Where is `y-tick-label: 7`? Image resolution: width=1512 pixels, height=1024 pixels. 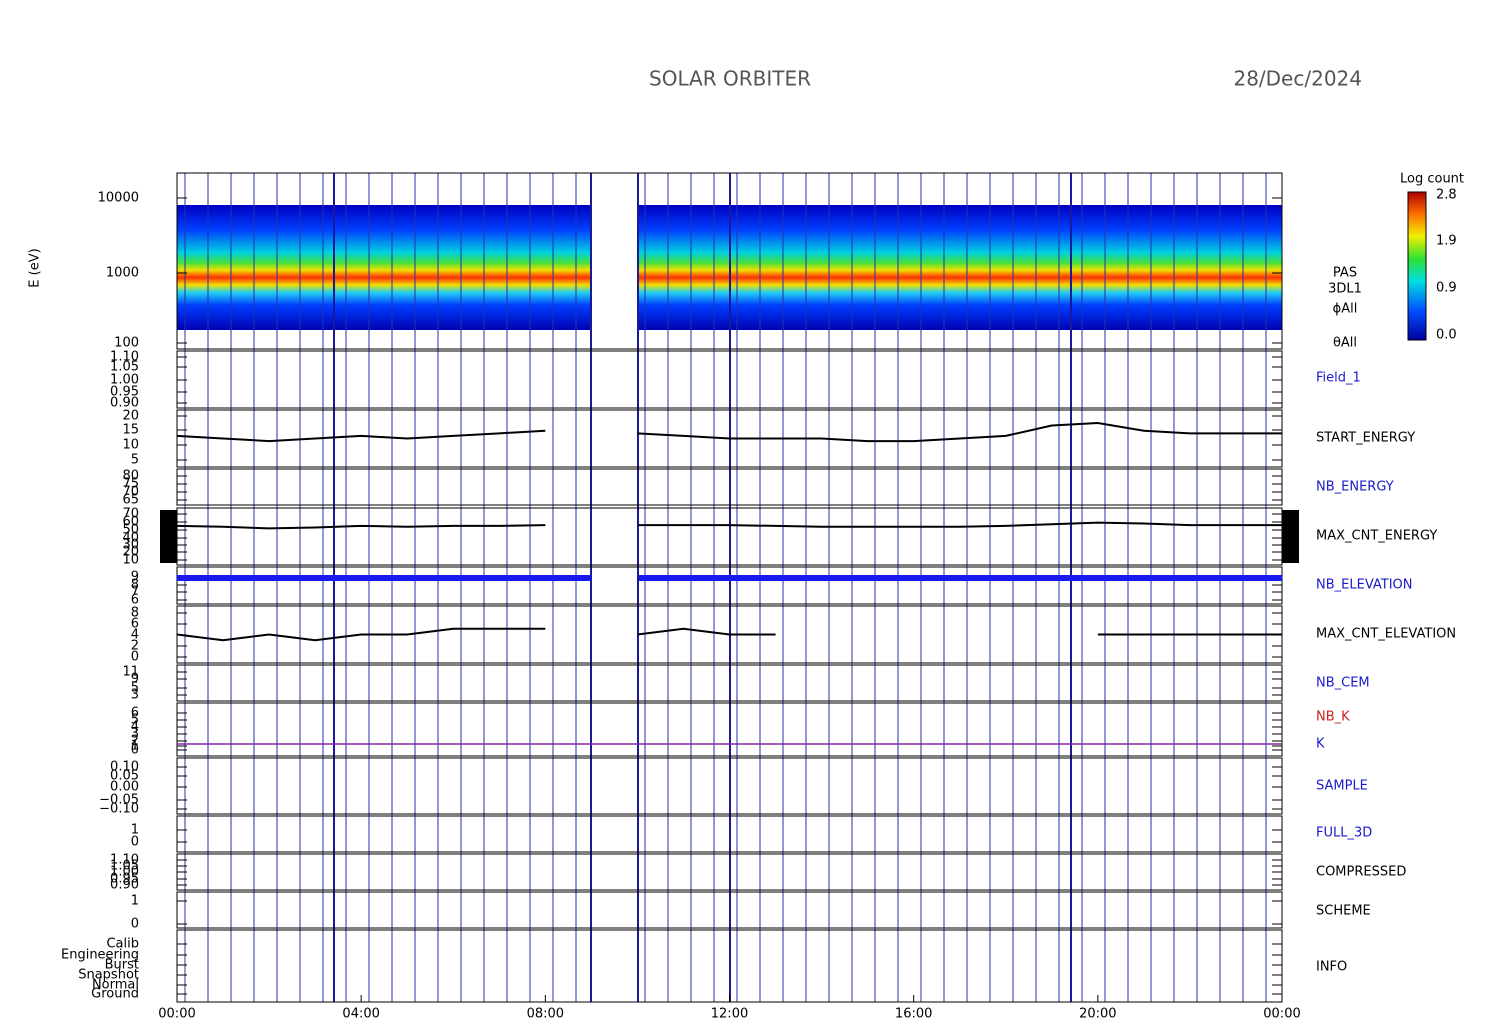 y-tick-label: 7 is located at coordinates (135, 592).